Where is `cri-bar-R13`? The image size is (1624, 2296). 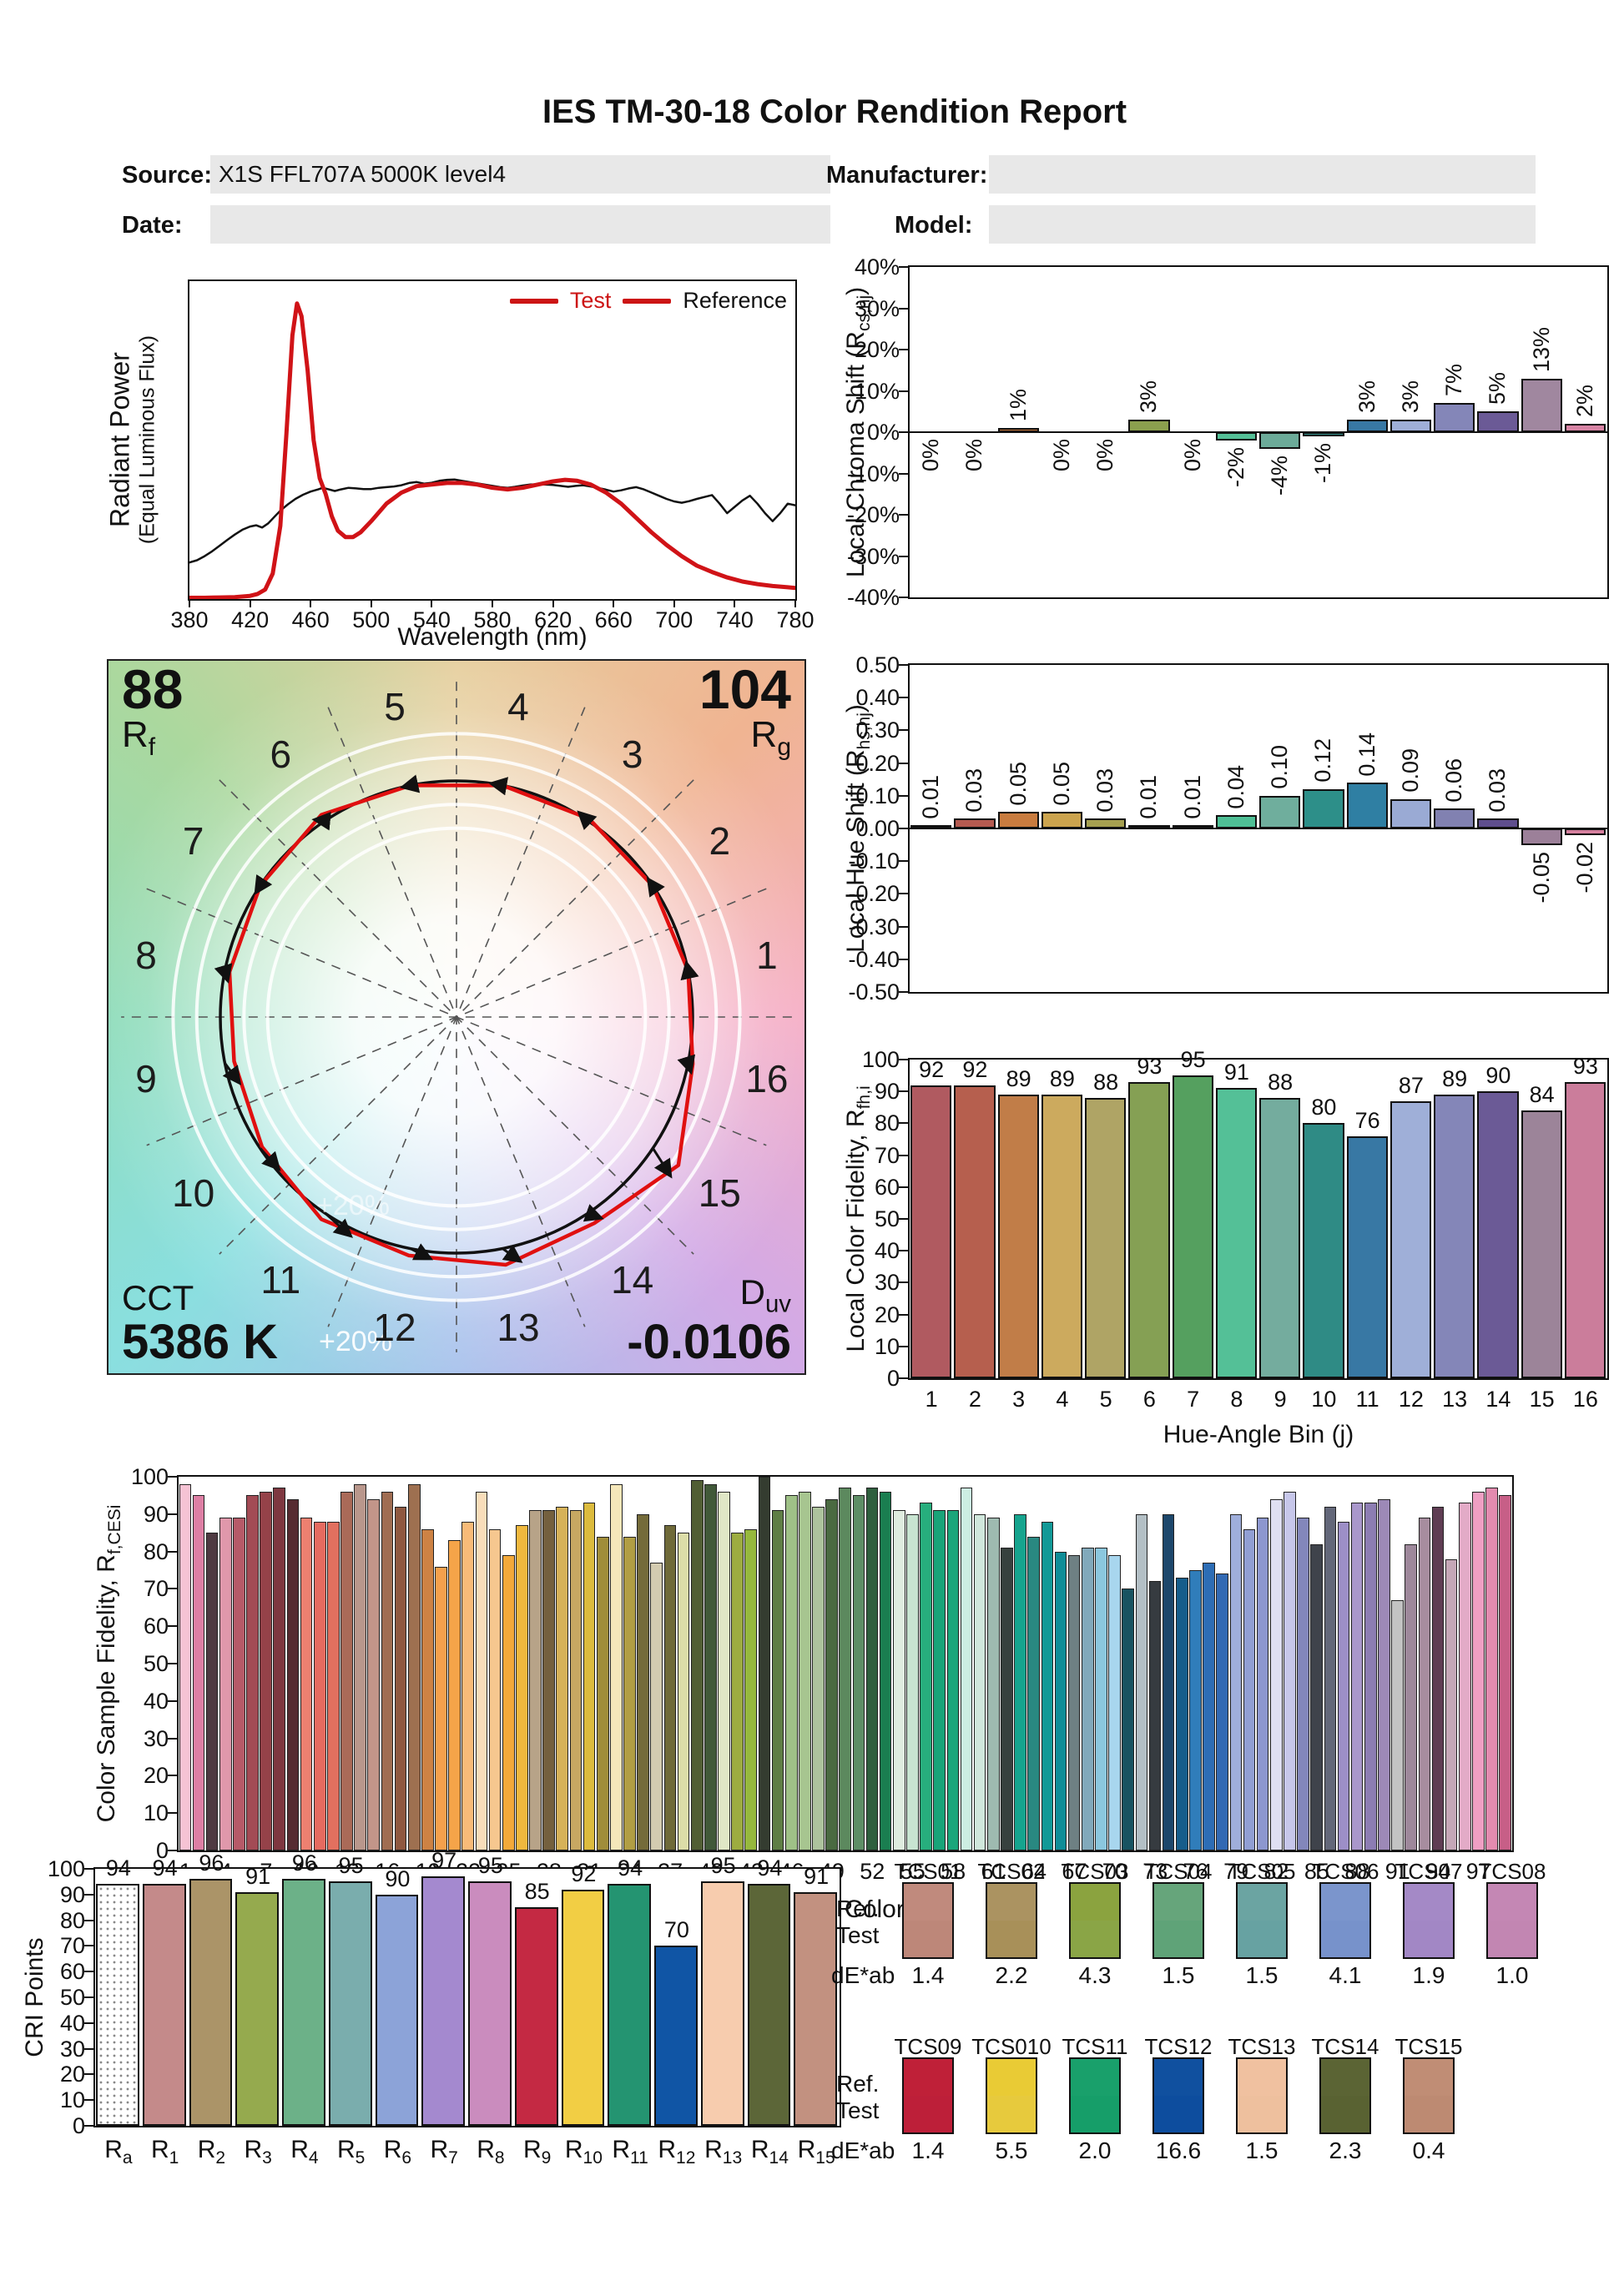
cri-bar-R13 is located at coordinates (722, 2003).